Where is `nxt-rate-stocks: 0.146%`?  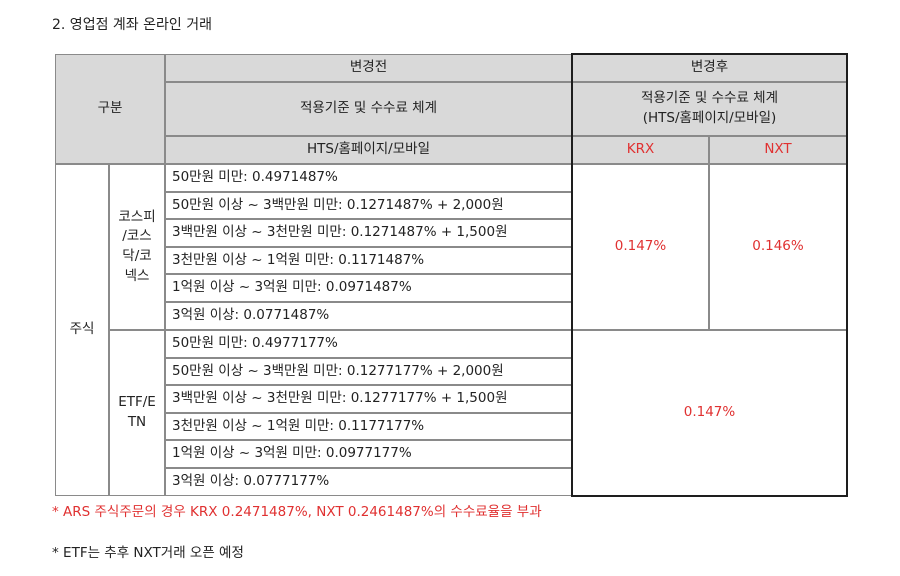 nxt-rate-stocks: 0.146% is located at coordinates (778, 247).